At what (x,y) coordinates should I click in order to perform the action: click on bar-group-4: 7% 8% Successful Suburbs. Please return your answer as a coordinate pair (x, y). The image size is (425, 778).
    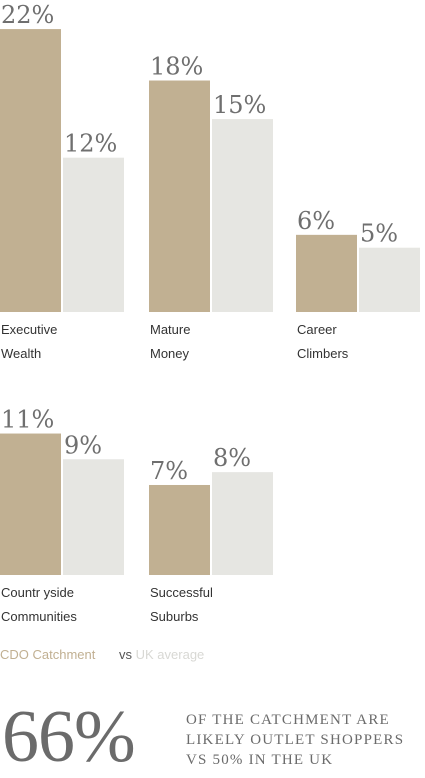
    Looking at the image, I should click on (211, 534).